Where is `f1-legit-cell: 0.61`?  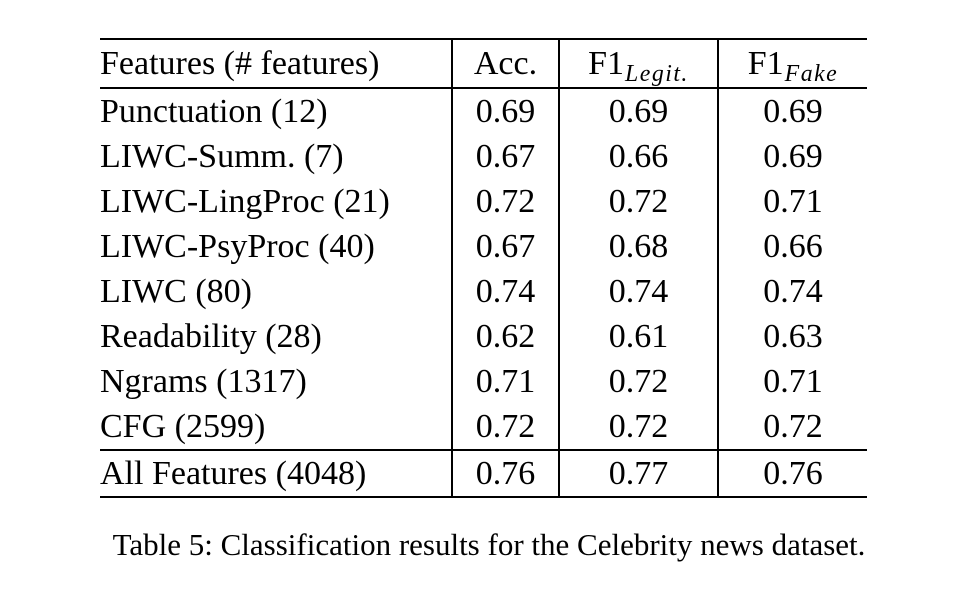
f1-legit-cell: 0.61 is located at coordinates (638, 336).